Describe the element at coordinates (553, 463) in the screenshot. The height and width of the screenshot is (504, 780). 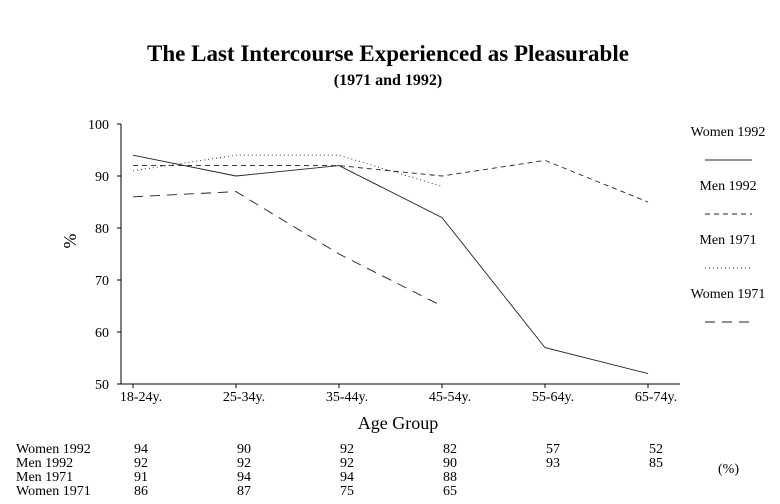
I see `table-cell-value: 93` at that location.